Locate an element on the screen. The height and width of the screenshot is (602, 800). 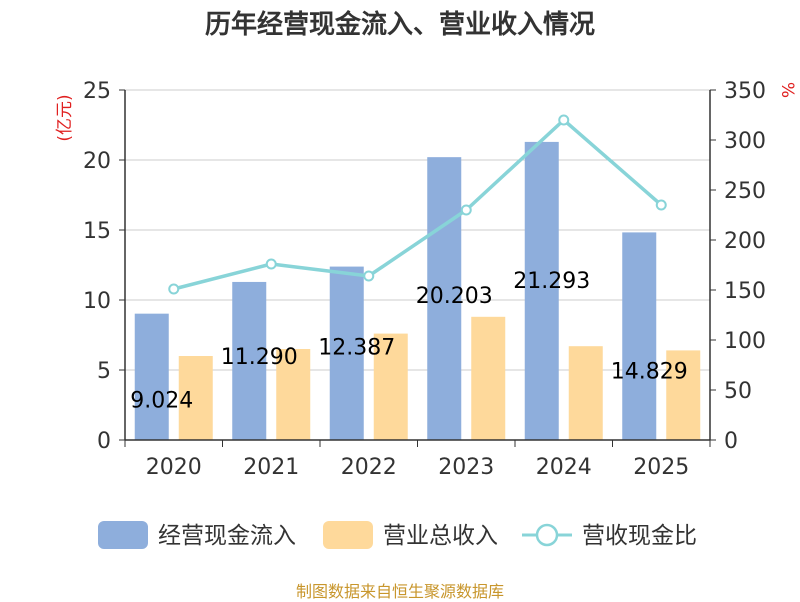
bar-data-label: 12.387 is located at coordinates (356, 348).